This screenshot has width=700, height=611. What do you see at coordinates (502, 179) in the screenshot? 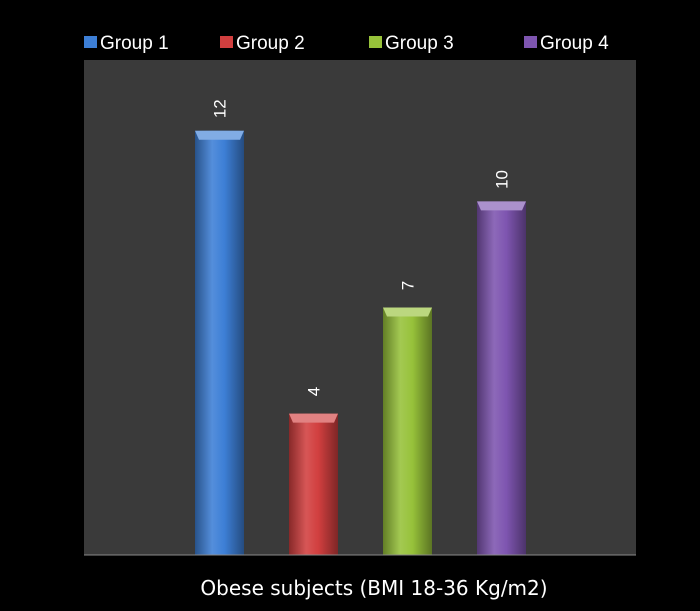
I see `data-label-group-4: 10` at bounding box center [502, 179].